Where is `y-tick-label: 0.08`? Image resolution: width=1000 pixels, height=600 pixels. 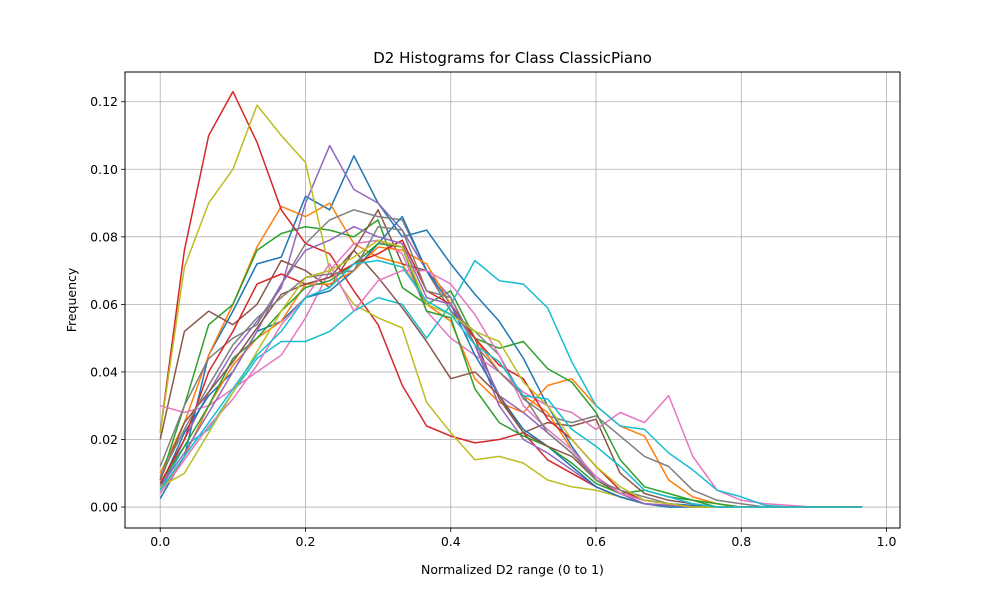 y-tick-label: 0.08 is located at coordinates (104, 236).